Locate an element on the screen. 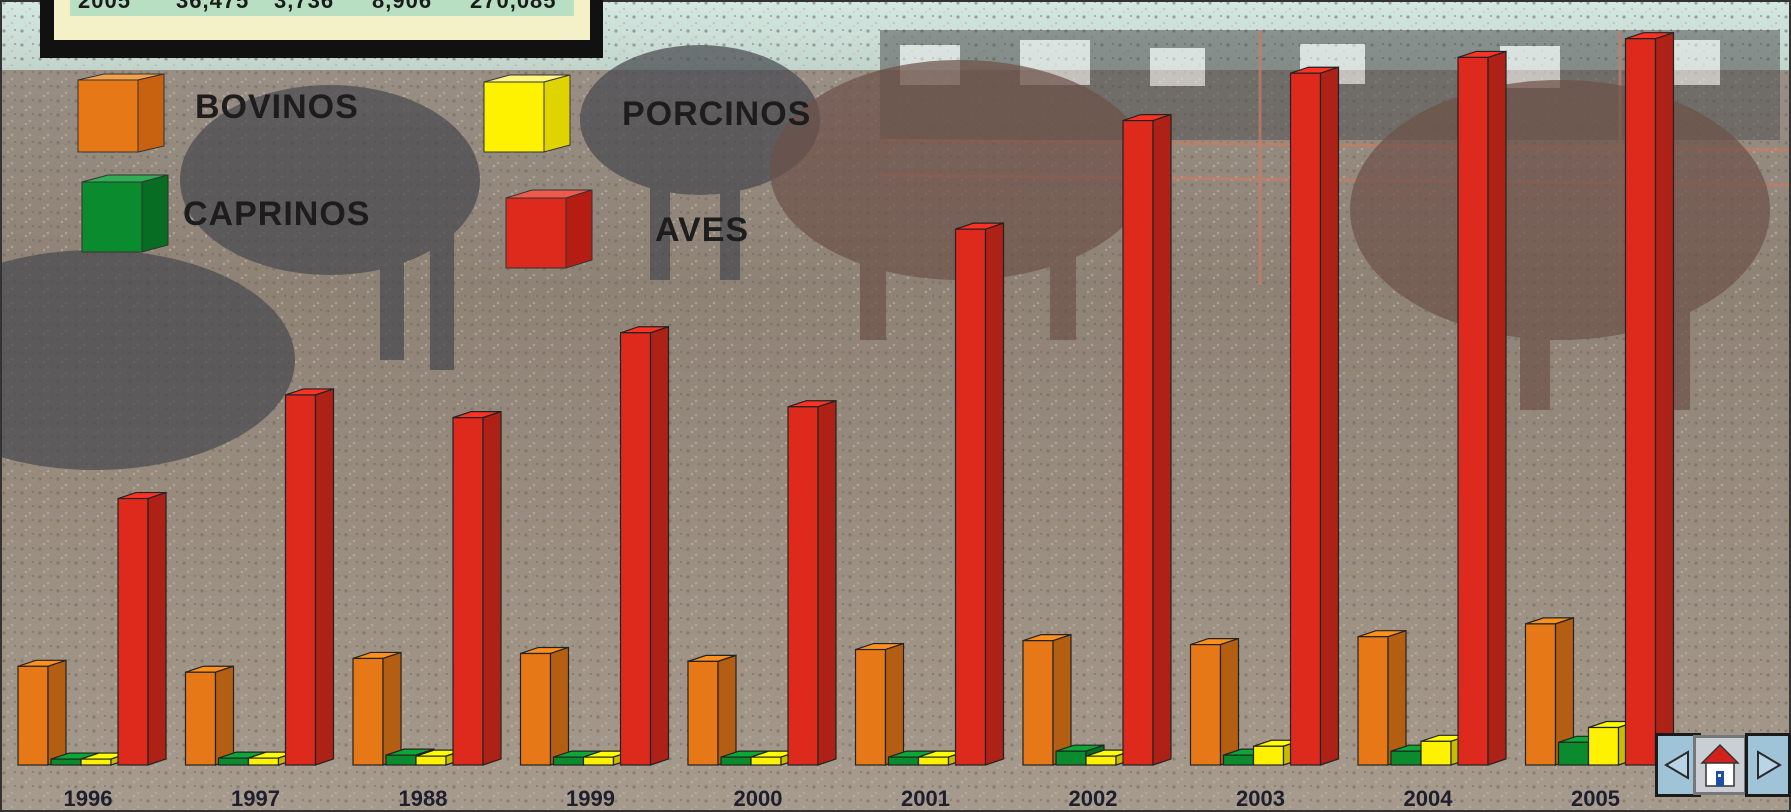 The height and width of the screenshot is (812, 1791). bar-aves-2003 is located at coordinates (1314, 416).